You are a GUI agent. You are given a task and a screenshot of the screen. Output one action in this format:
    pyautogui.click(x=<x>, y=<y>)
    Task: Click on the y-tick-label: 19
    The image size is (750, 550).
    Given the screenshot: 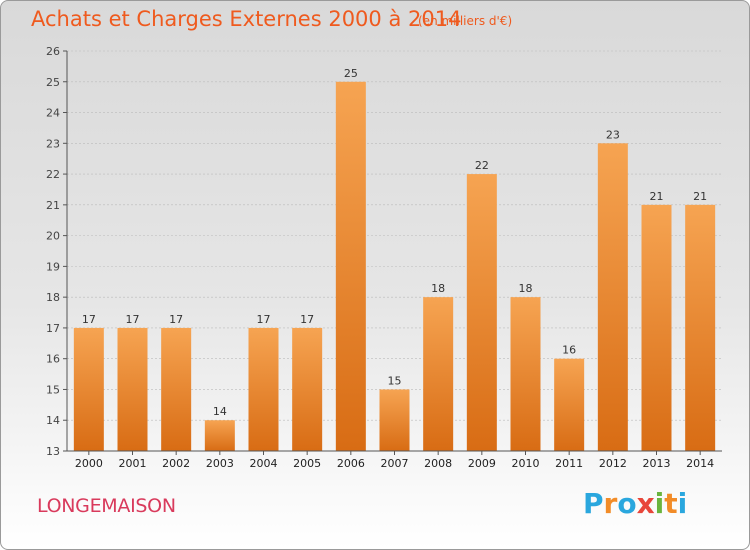 What is the action you would take?
    pyautogui.click(x=53, y=266)
    